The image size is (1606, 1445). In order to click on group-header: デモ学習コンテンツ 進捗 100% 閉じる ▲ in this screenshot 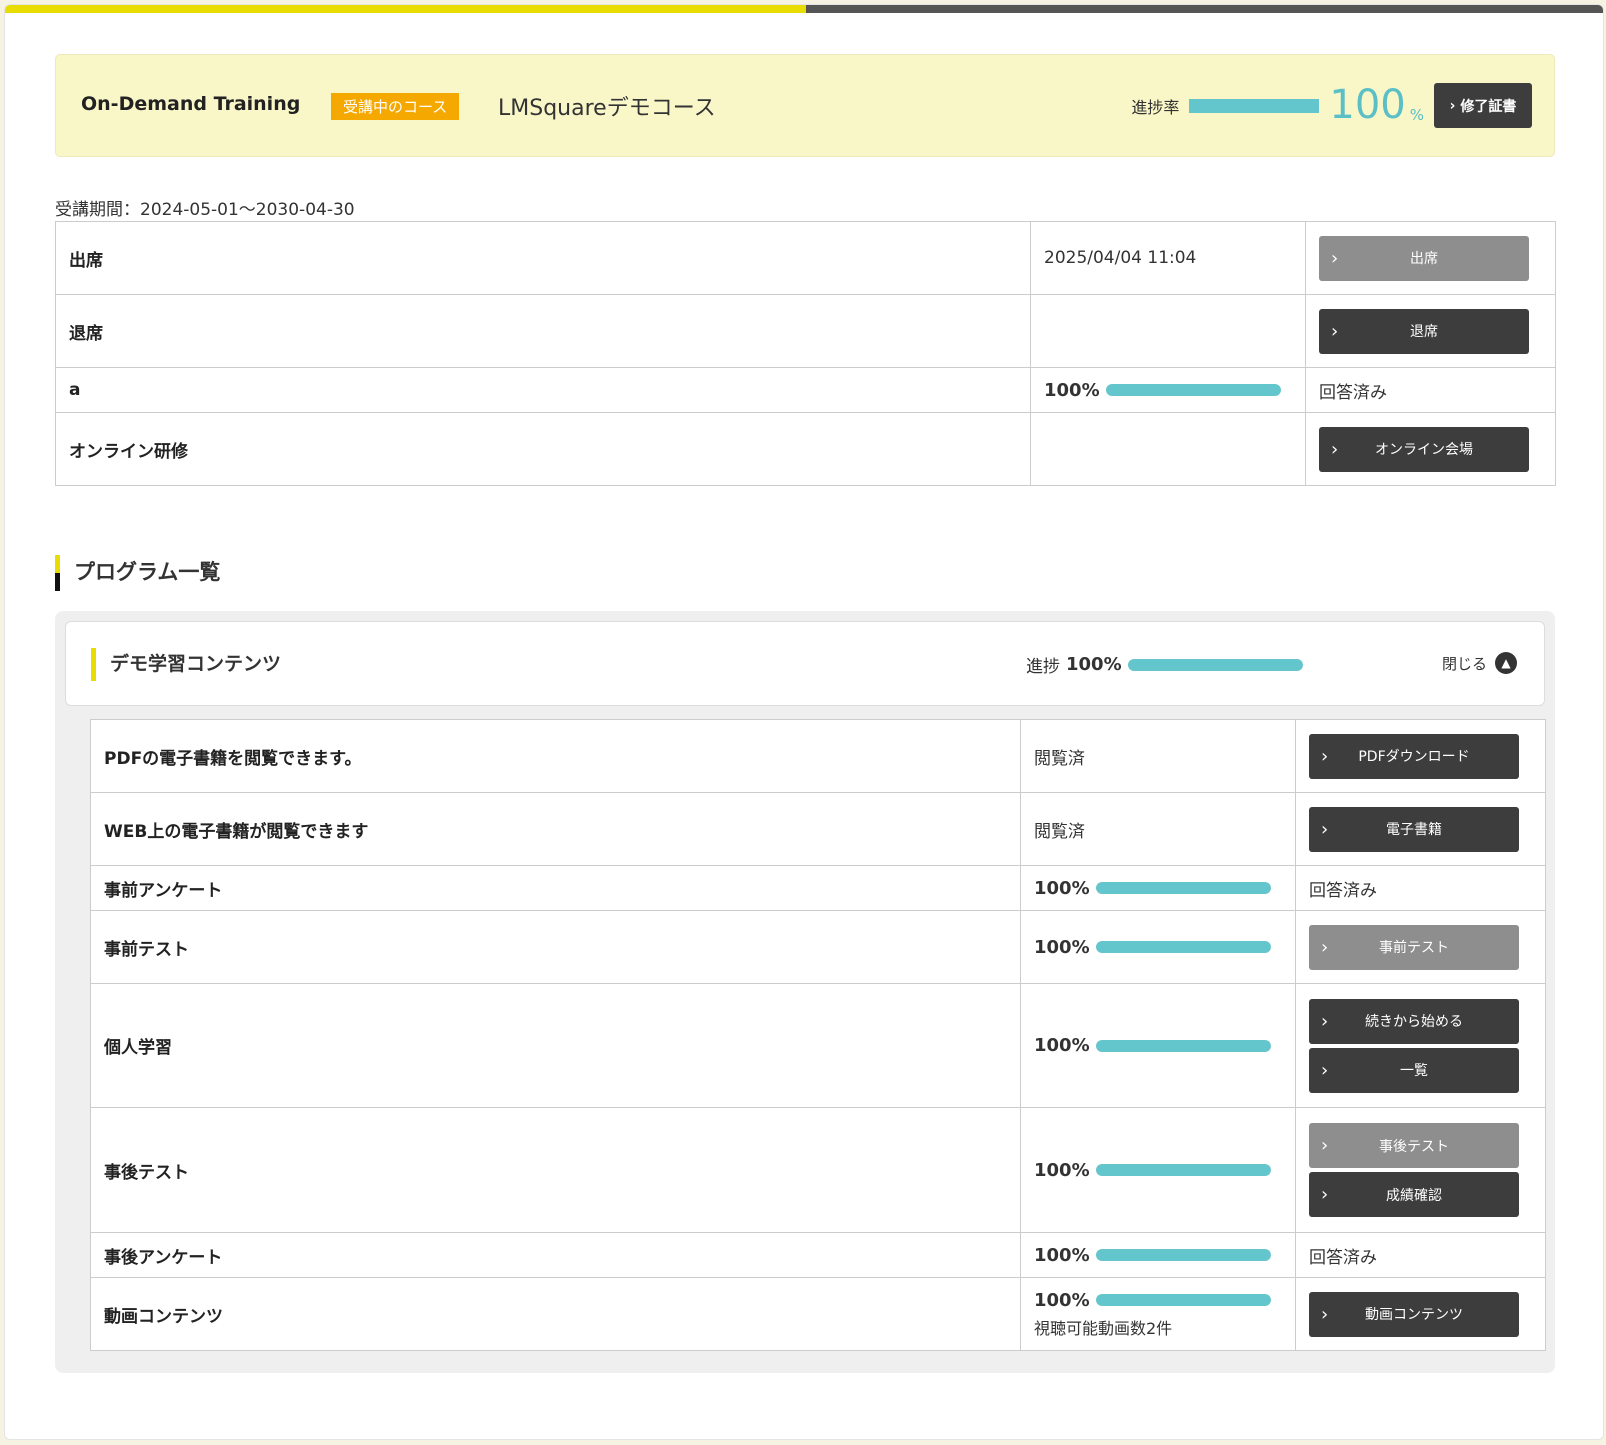, I will do `click(805, 663)`.